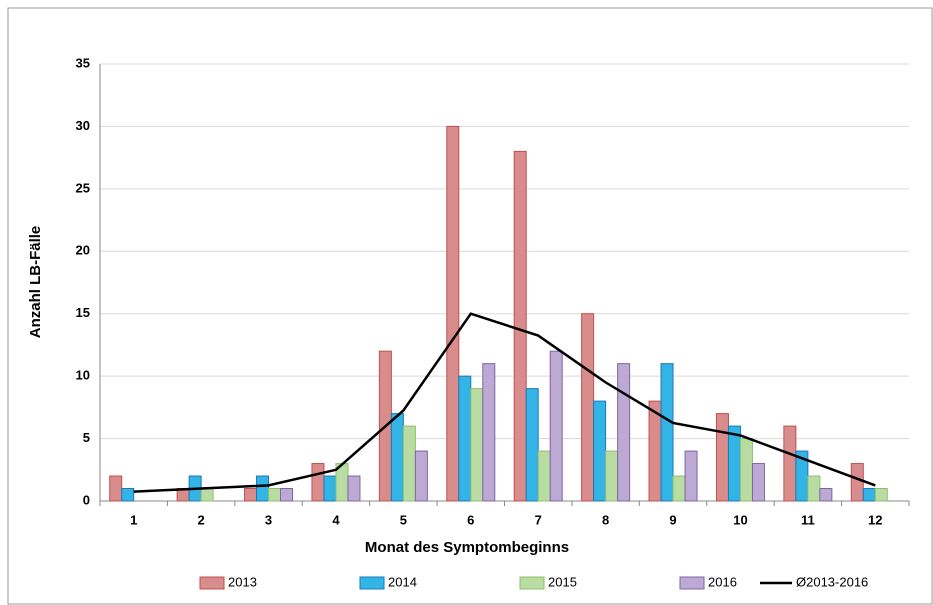  Describe the element at coordinates (722, 581) in the screenshot. I see `legend-label: 2016` at that location.